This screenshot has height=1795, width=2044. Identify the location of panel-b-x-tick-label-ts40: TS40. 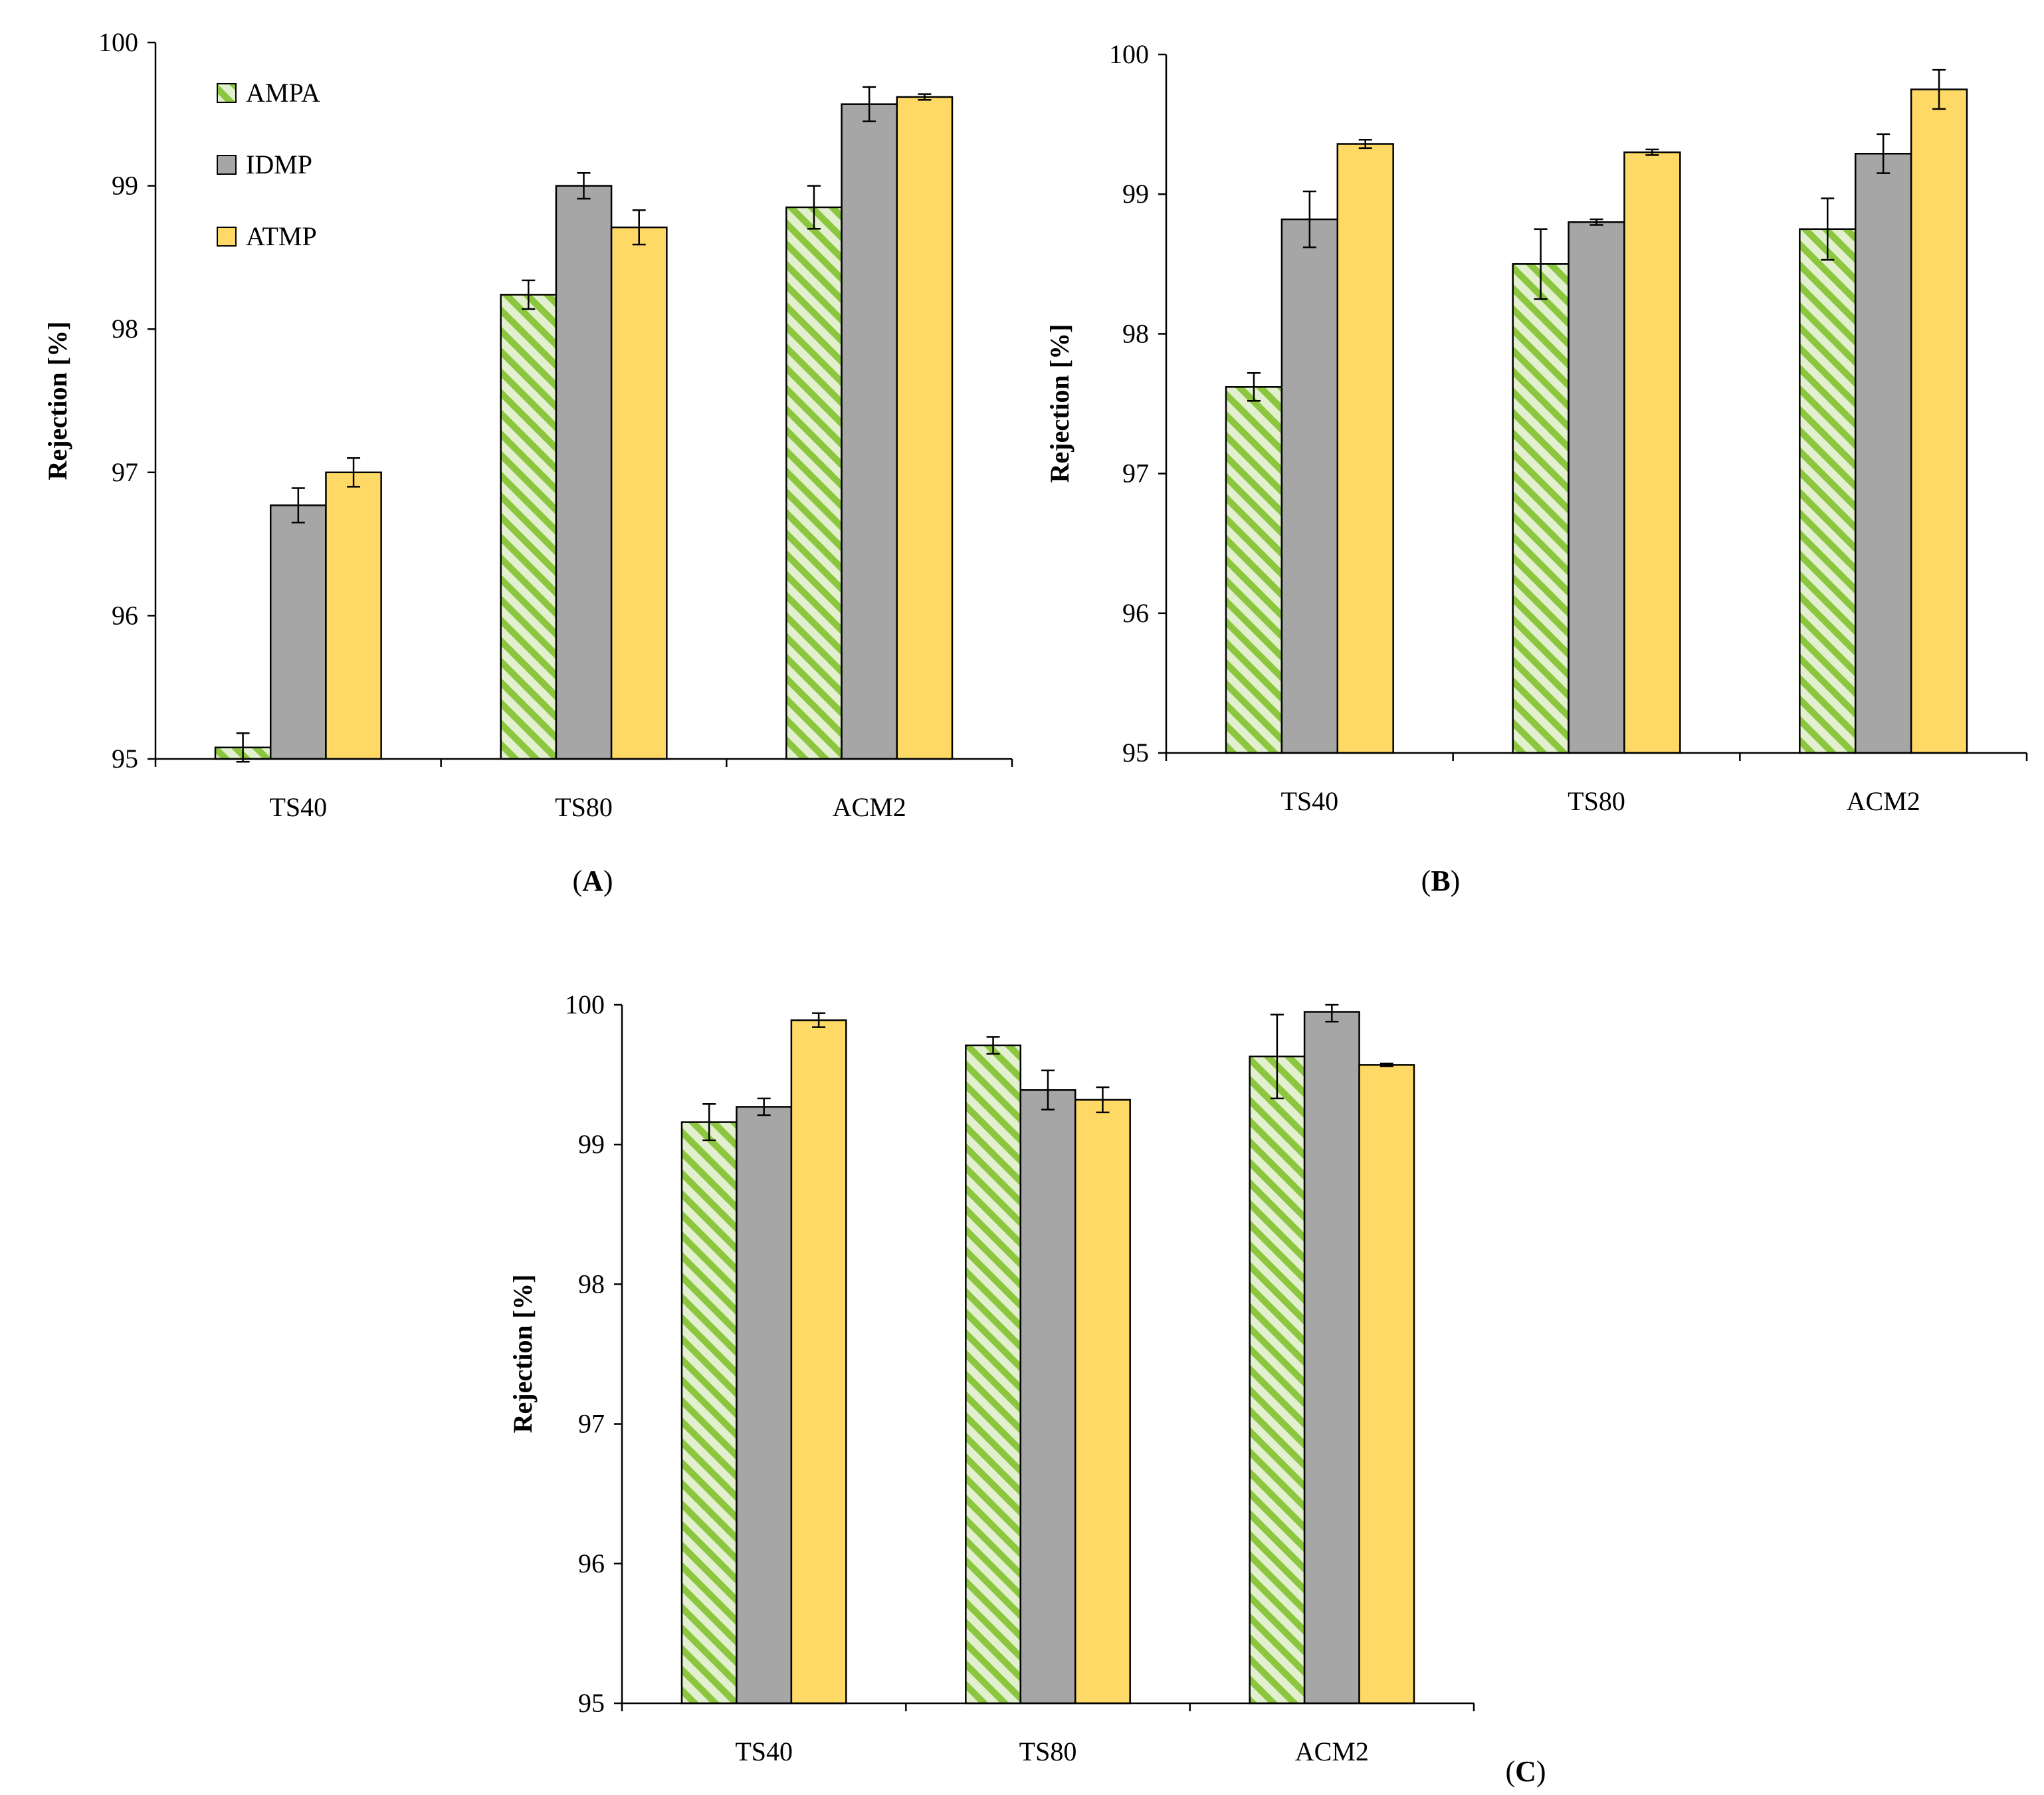
(1309, 801).